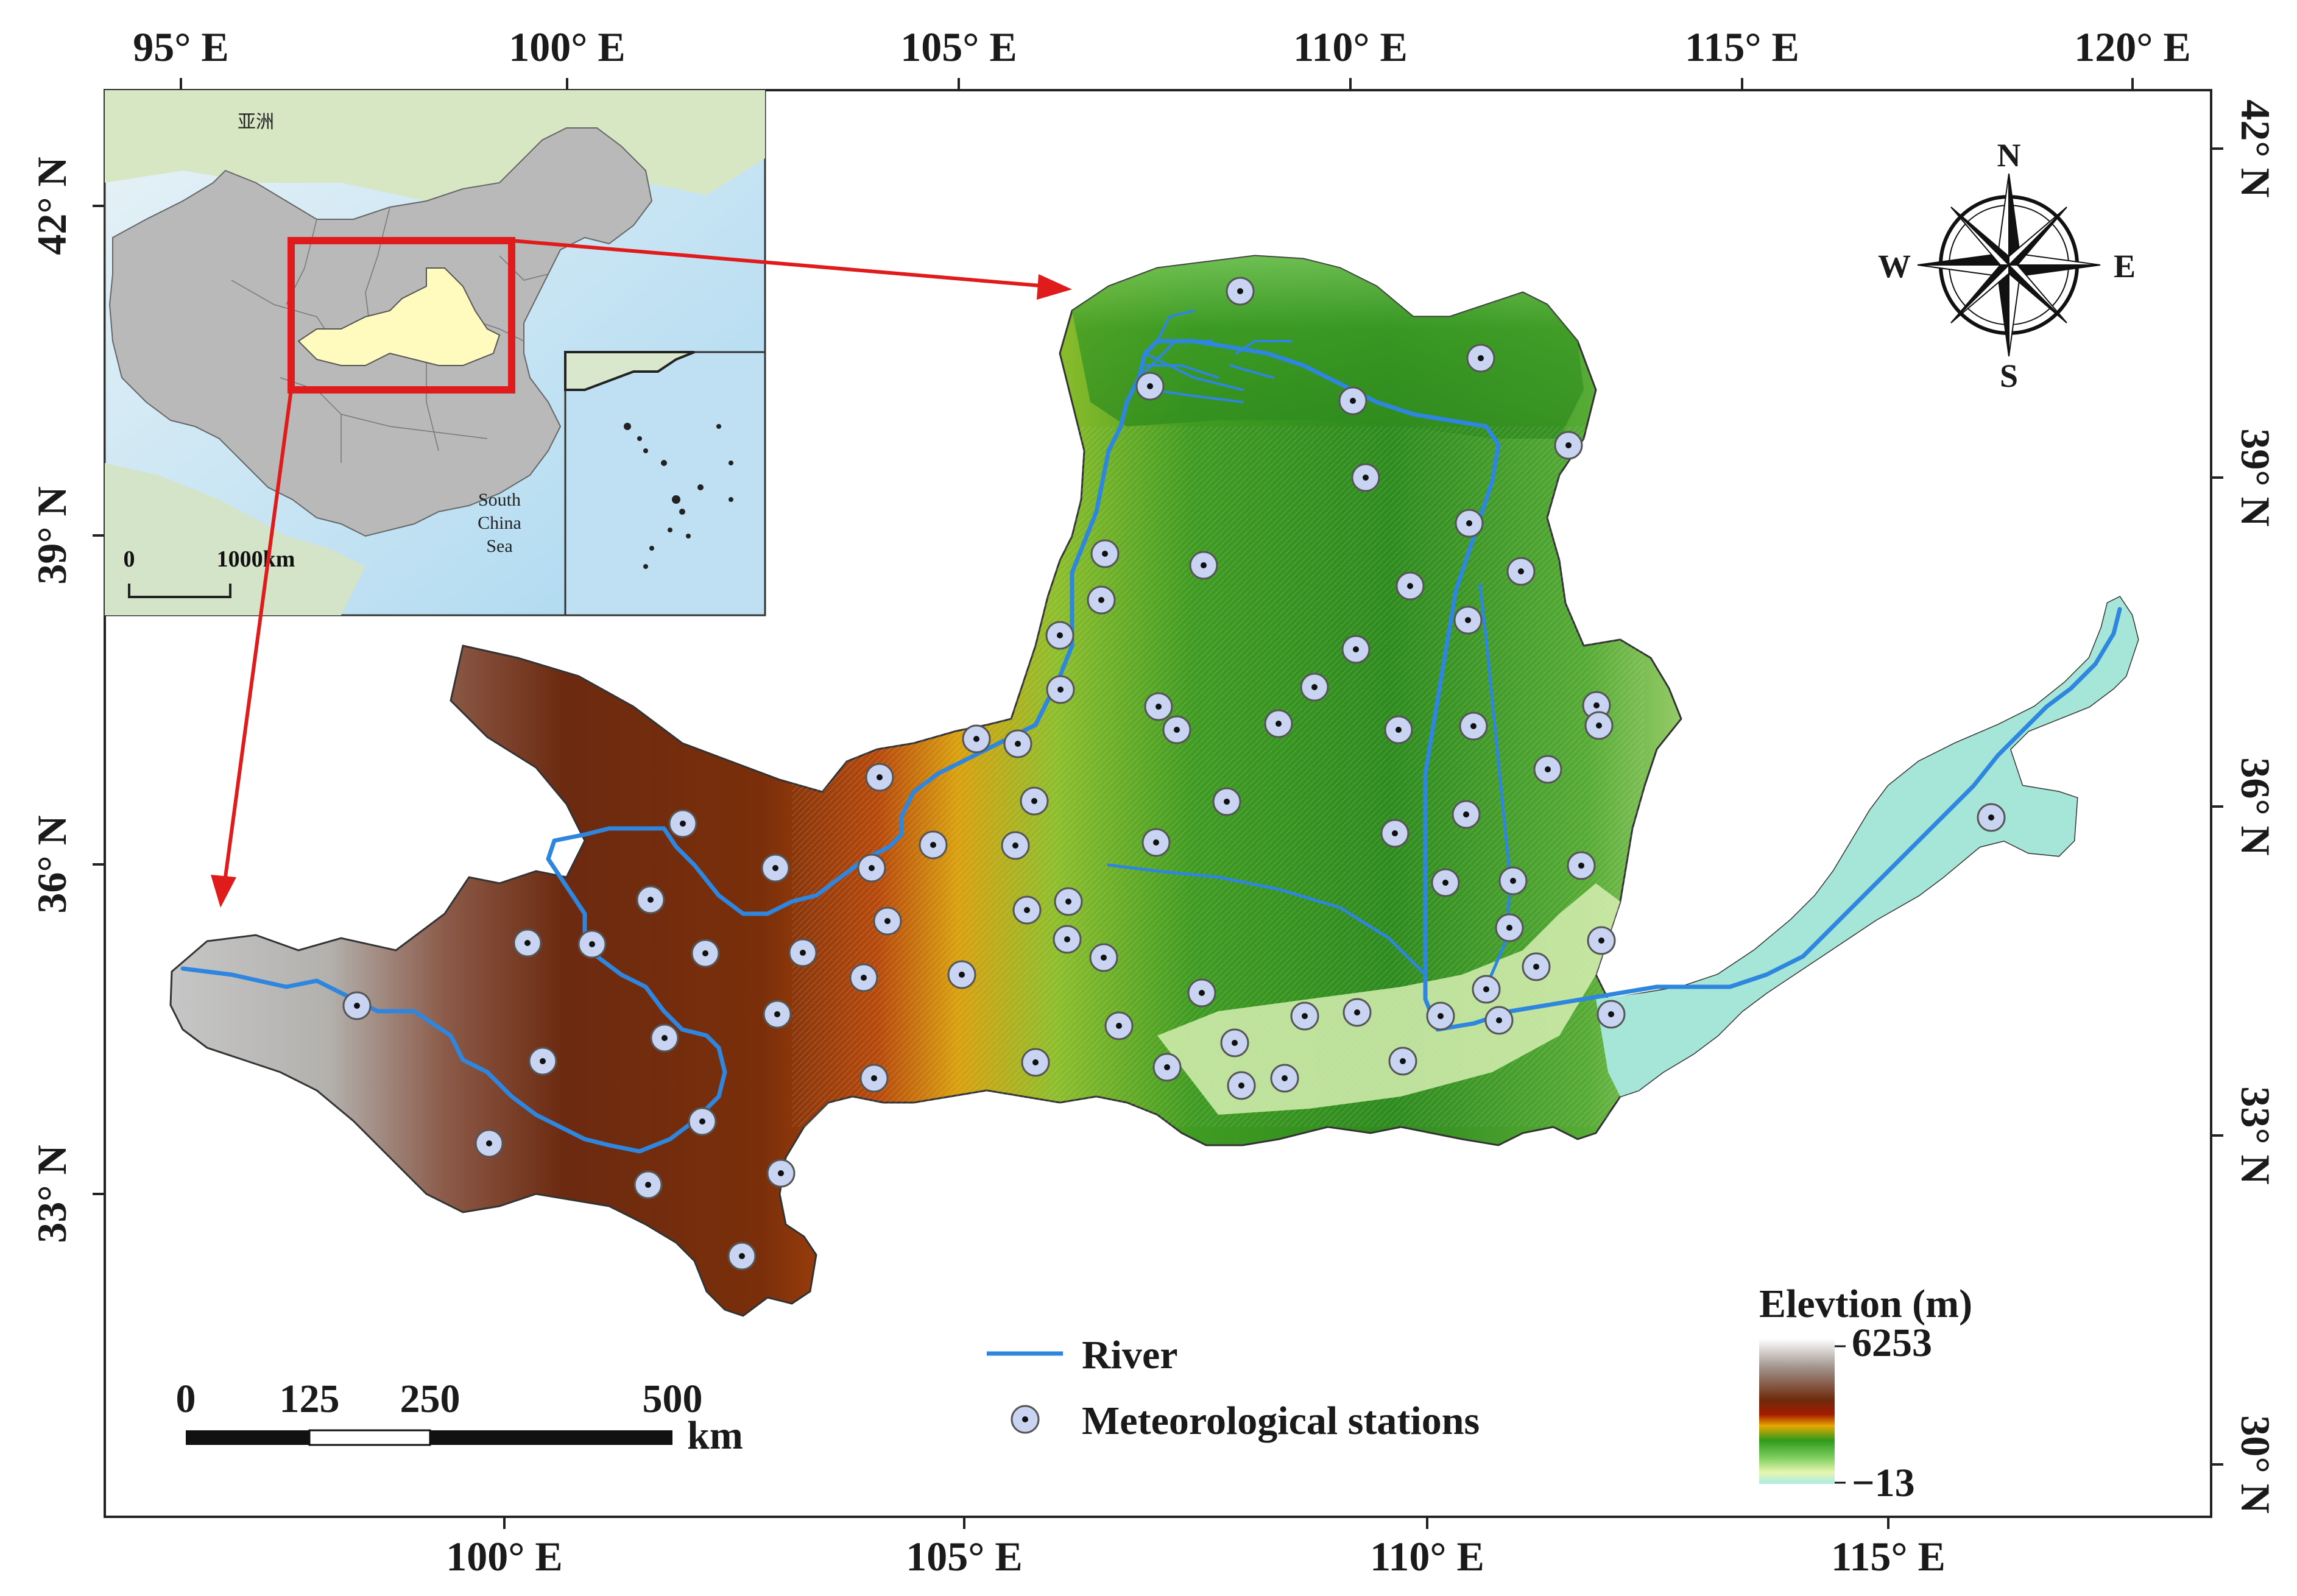 This screenshot has height=1596, width=2297. What do you see at coordinates (715, 1435) in the screenshot?
I see `scale-unit: km` at bounding box center [715, 1435].